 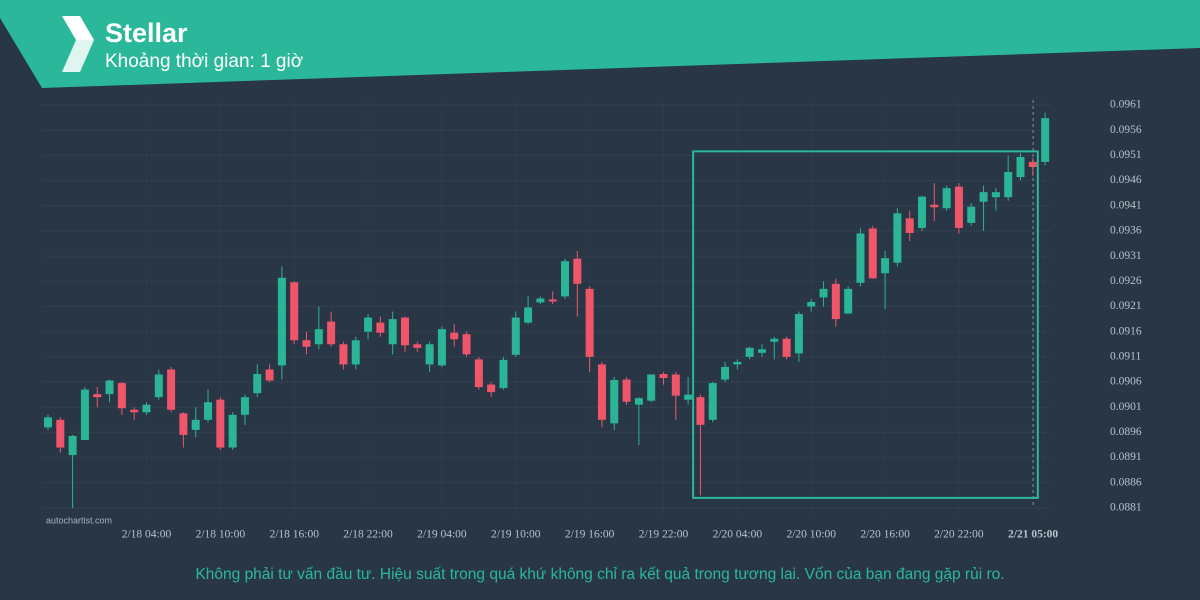 What do you see at coordinates (1126, 231) in the screenshot?
I see `y-tick-label: 0.0936` at bounding box center [1126, 231].